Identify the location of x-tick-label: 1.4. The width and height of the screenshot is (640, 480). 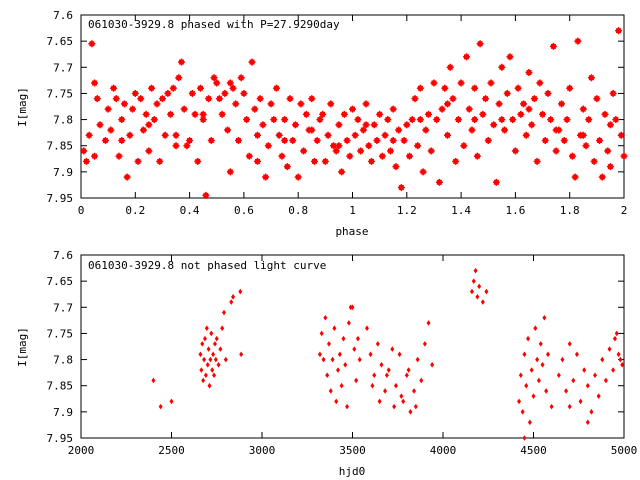
(461, 210).